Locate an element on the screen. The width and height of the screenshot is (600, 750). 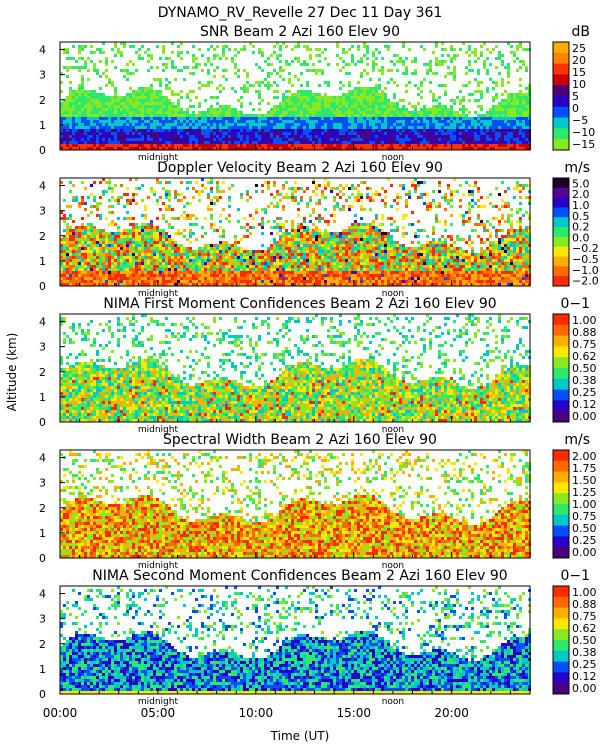
x-tick-label: 20:00 is located at coordinates (451, 713).